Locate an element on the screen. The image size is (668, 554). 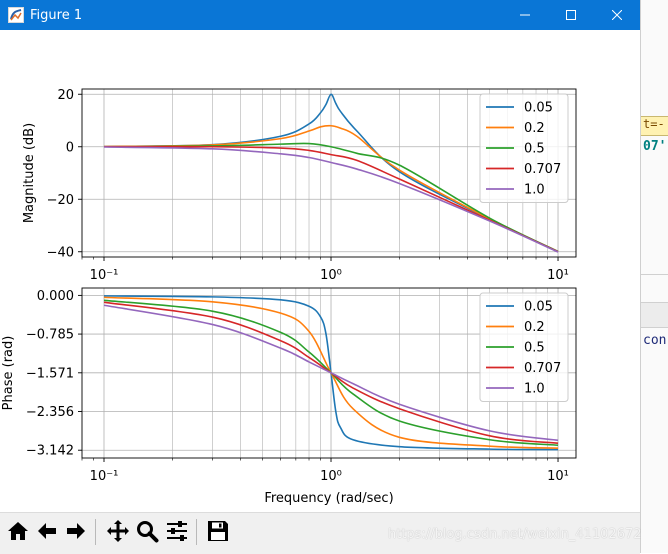
divider is located at coordinates (654, 274).